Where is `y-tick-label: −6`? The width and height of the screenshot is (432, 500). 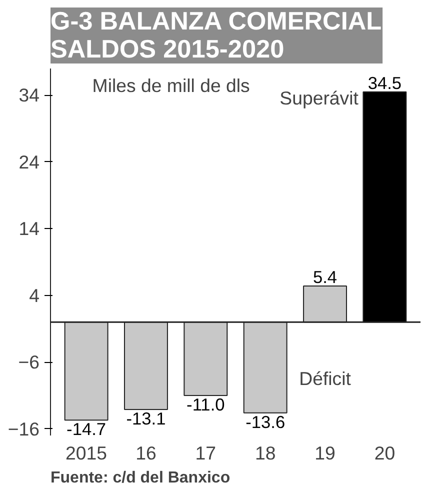
y-tick-label: −6 is located at coordinates (29, 362).